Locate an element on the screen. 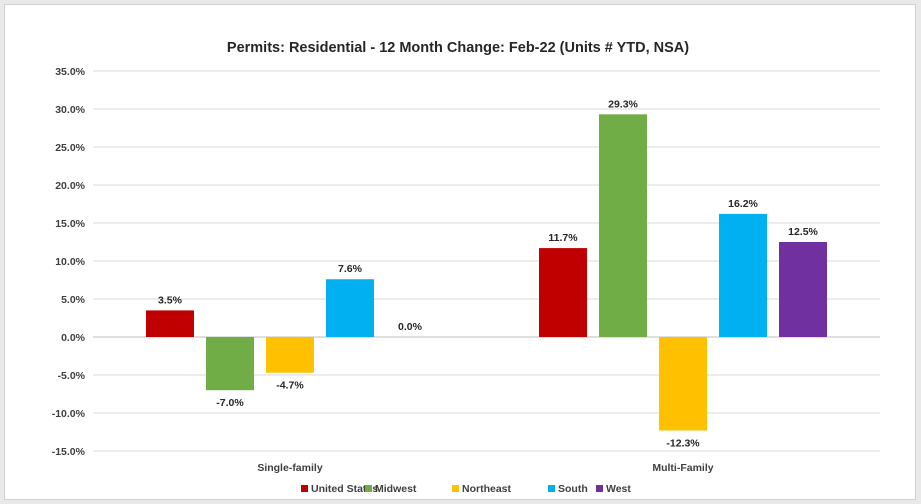  data-label: -4.7% is located at coordinates (290, 386).